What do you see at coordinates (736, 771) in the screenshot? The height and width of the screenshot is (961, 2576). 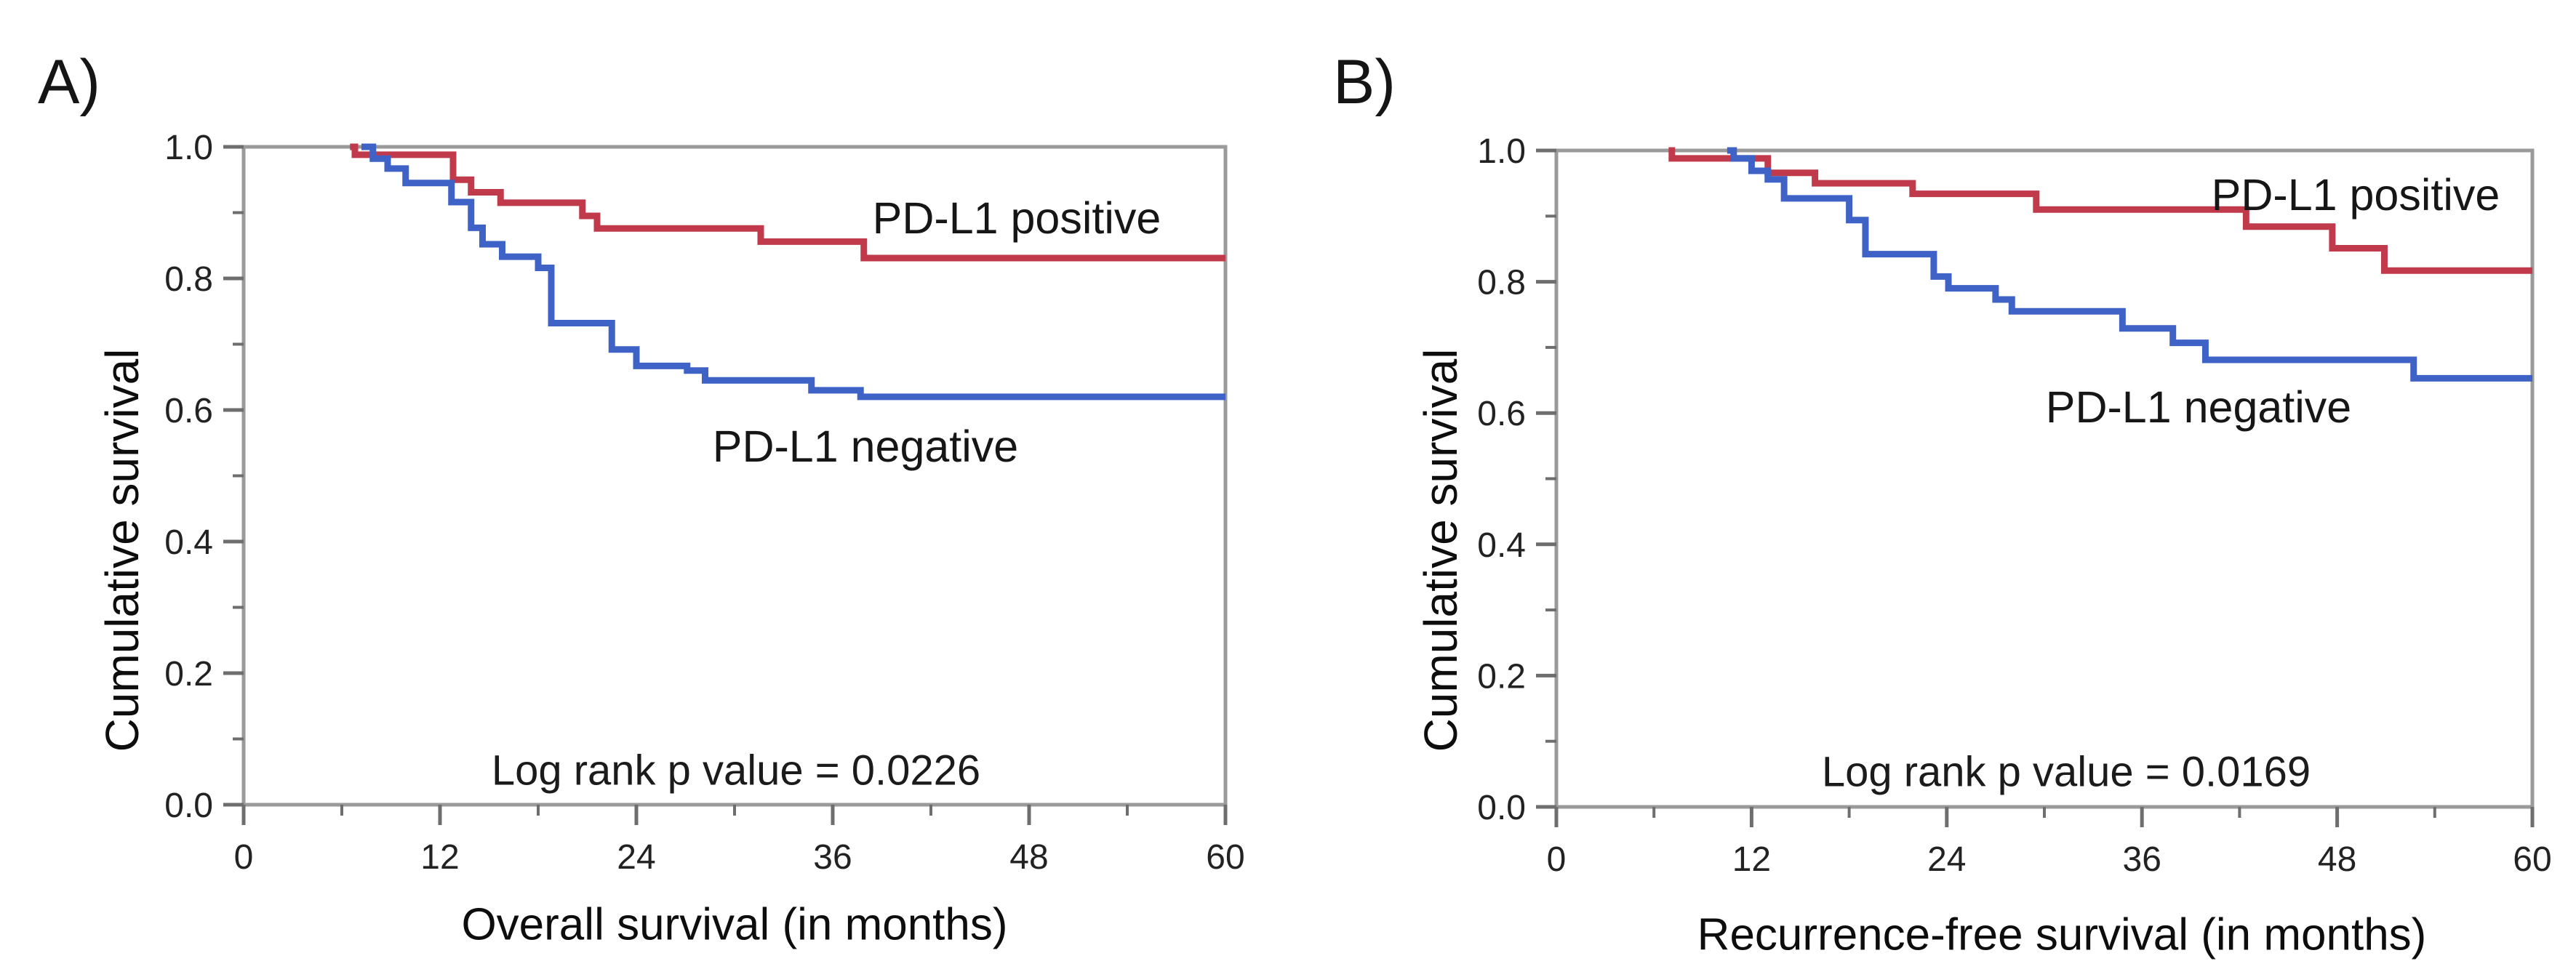 I see `log-rank-p-value: Log rank p value = 0.0226` at bounding box center [736, 771].